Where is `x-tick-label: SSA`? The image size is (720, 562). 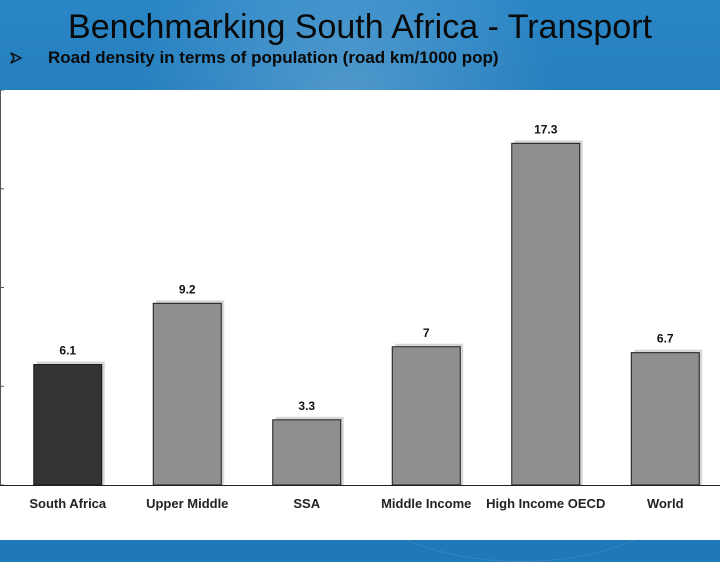 x-tick-label: SSA is located at coordinates (306, 503).